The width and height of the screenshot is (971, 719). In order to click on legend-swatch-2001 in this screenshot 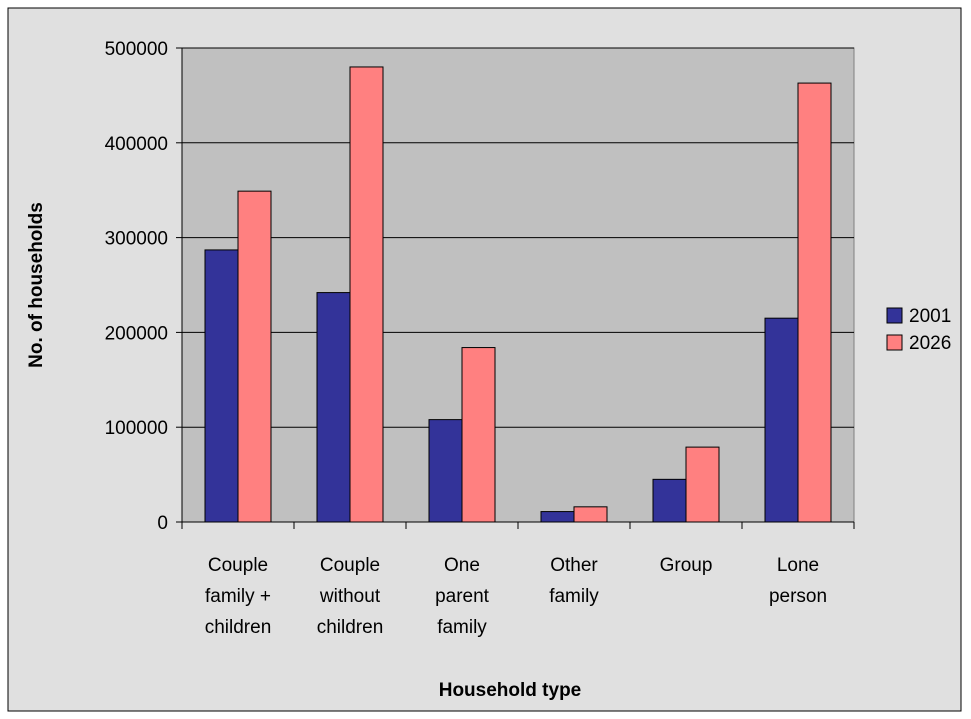, I will do `click(894, 315)`.